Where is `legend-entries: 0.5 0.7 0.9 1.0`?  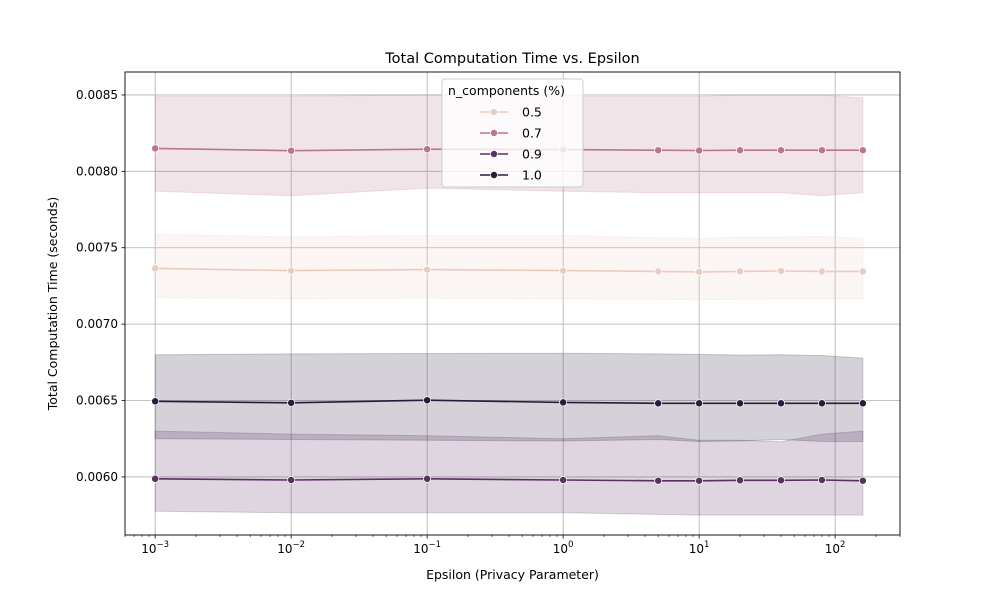
legend-entries: 0.5 0.7 0.9 1.0 is located at coordinates (511, 144).